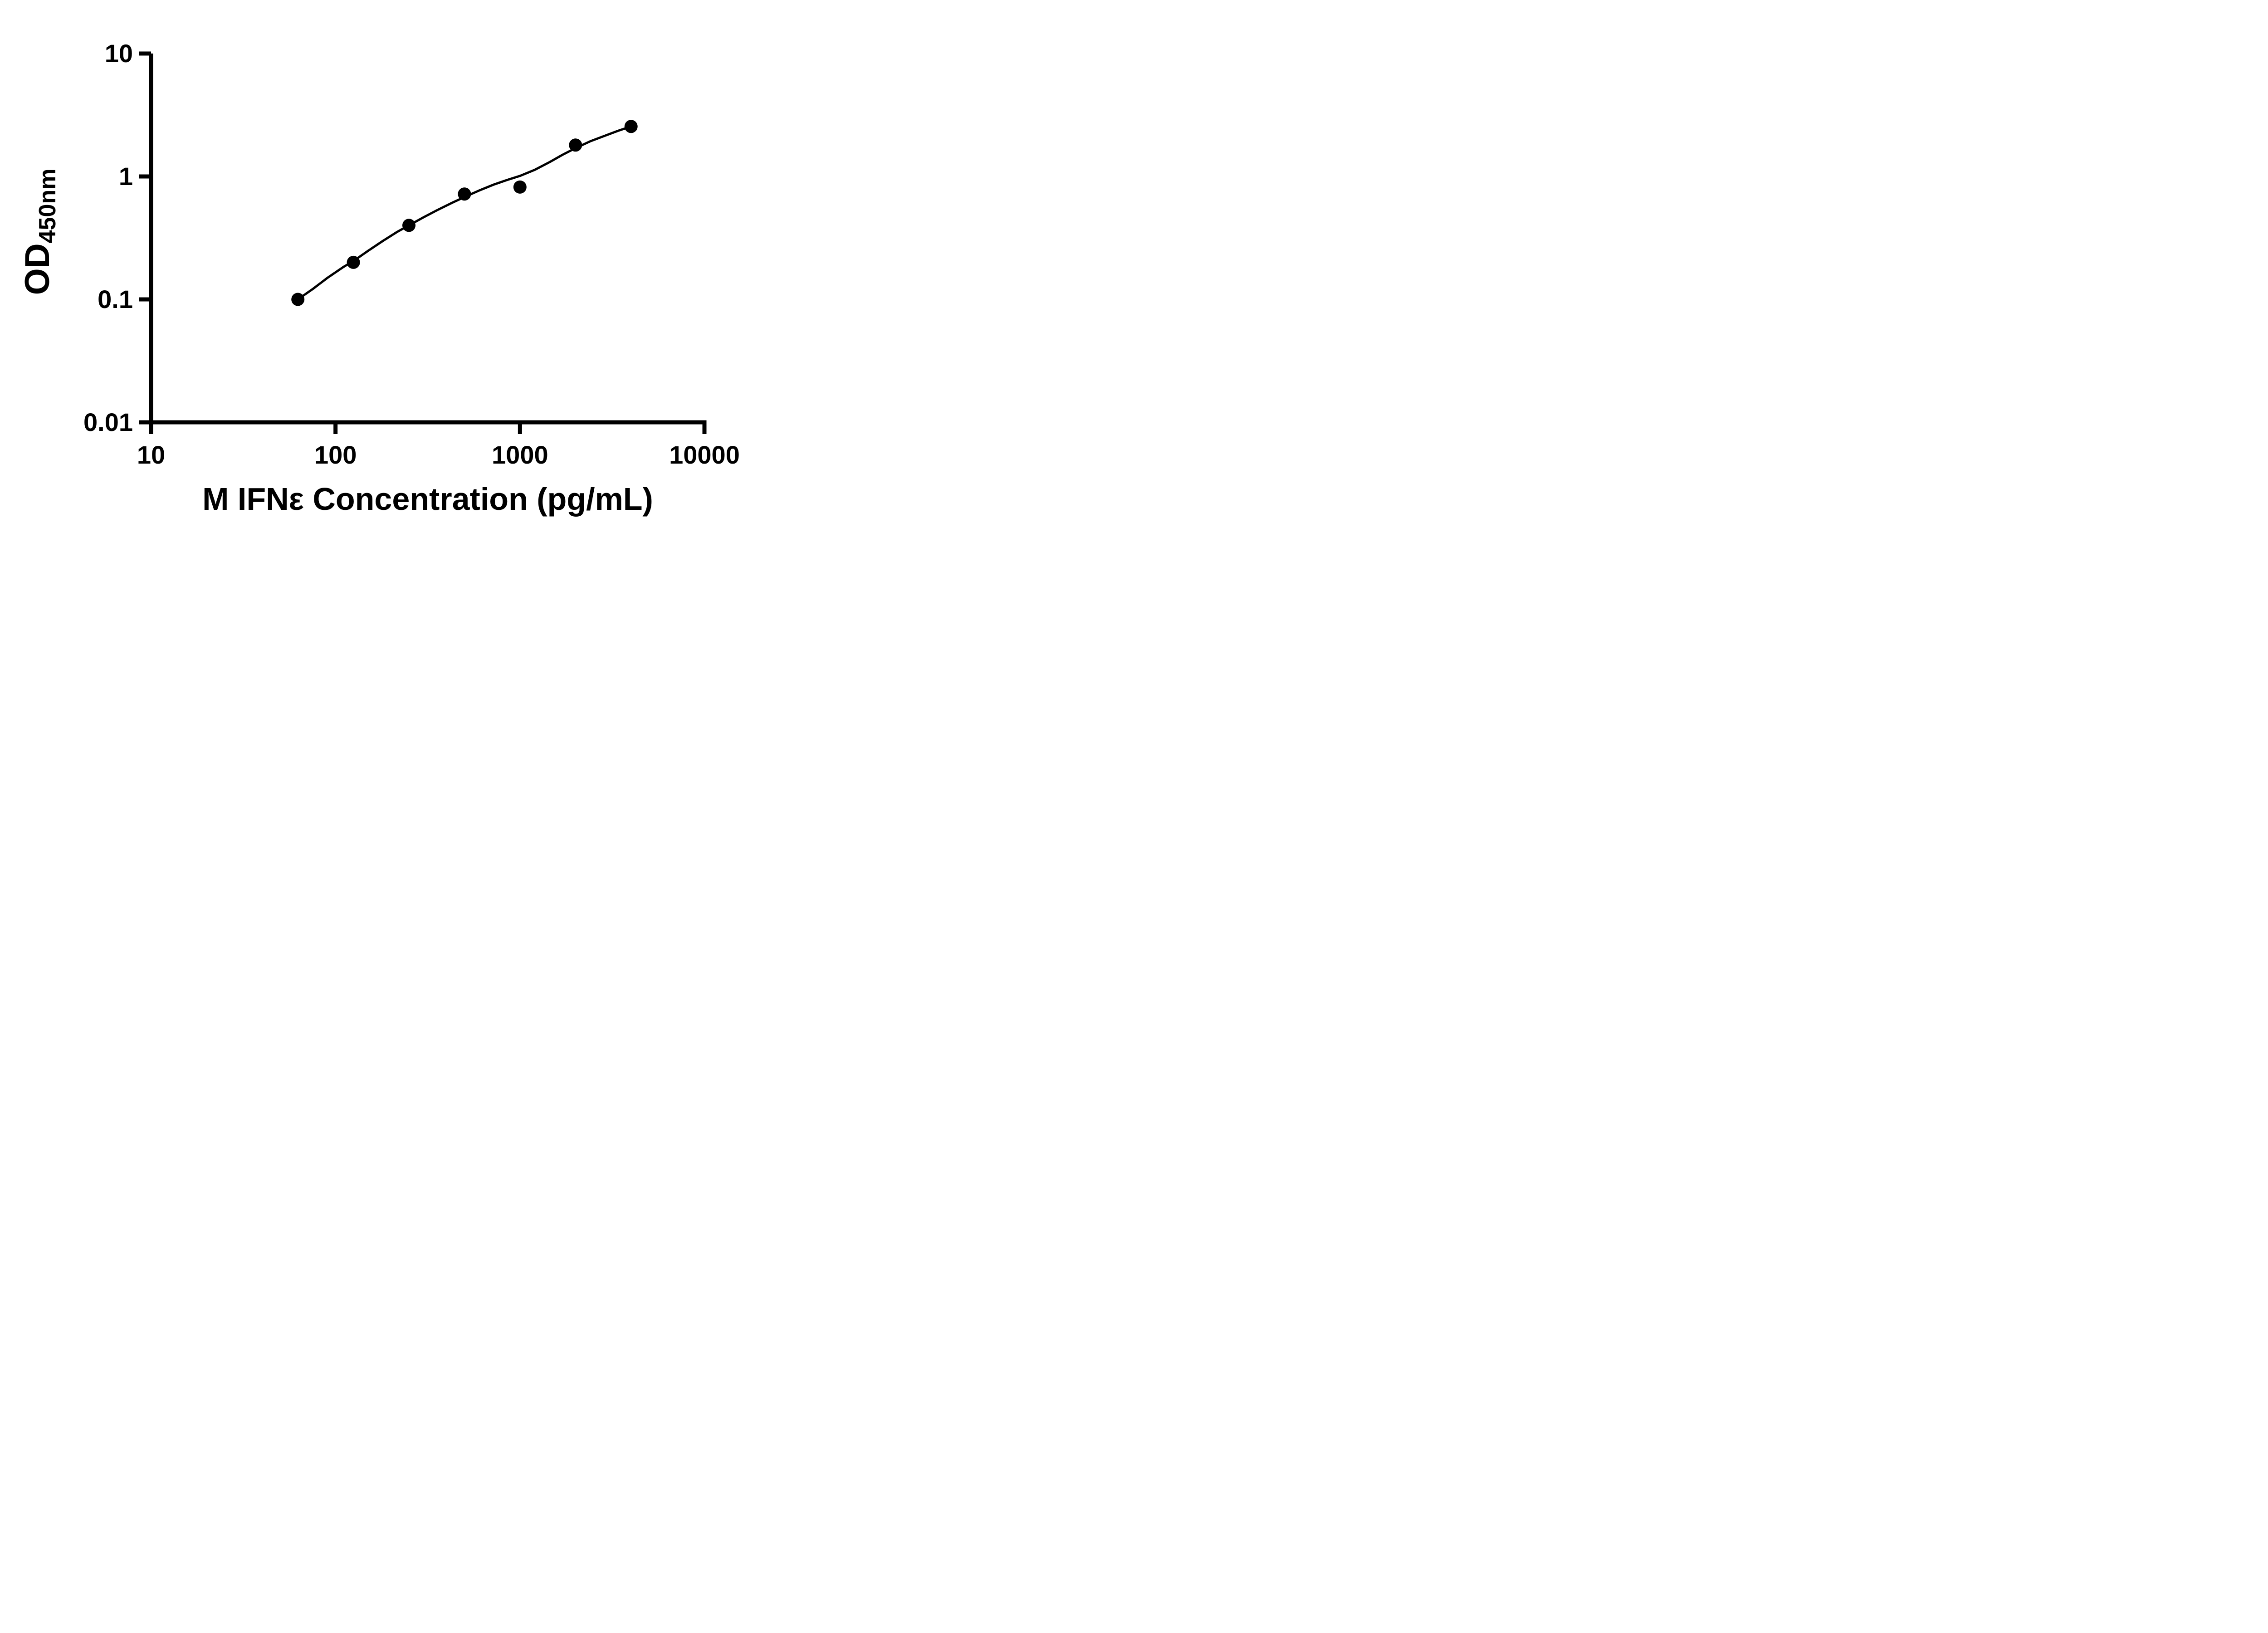 The height and width of the screenshot is (1633, 2268). I want to click on x-tick-label: 10000, so click(704, 454).